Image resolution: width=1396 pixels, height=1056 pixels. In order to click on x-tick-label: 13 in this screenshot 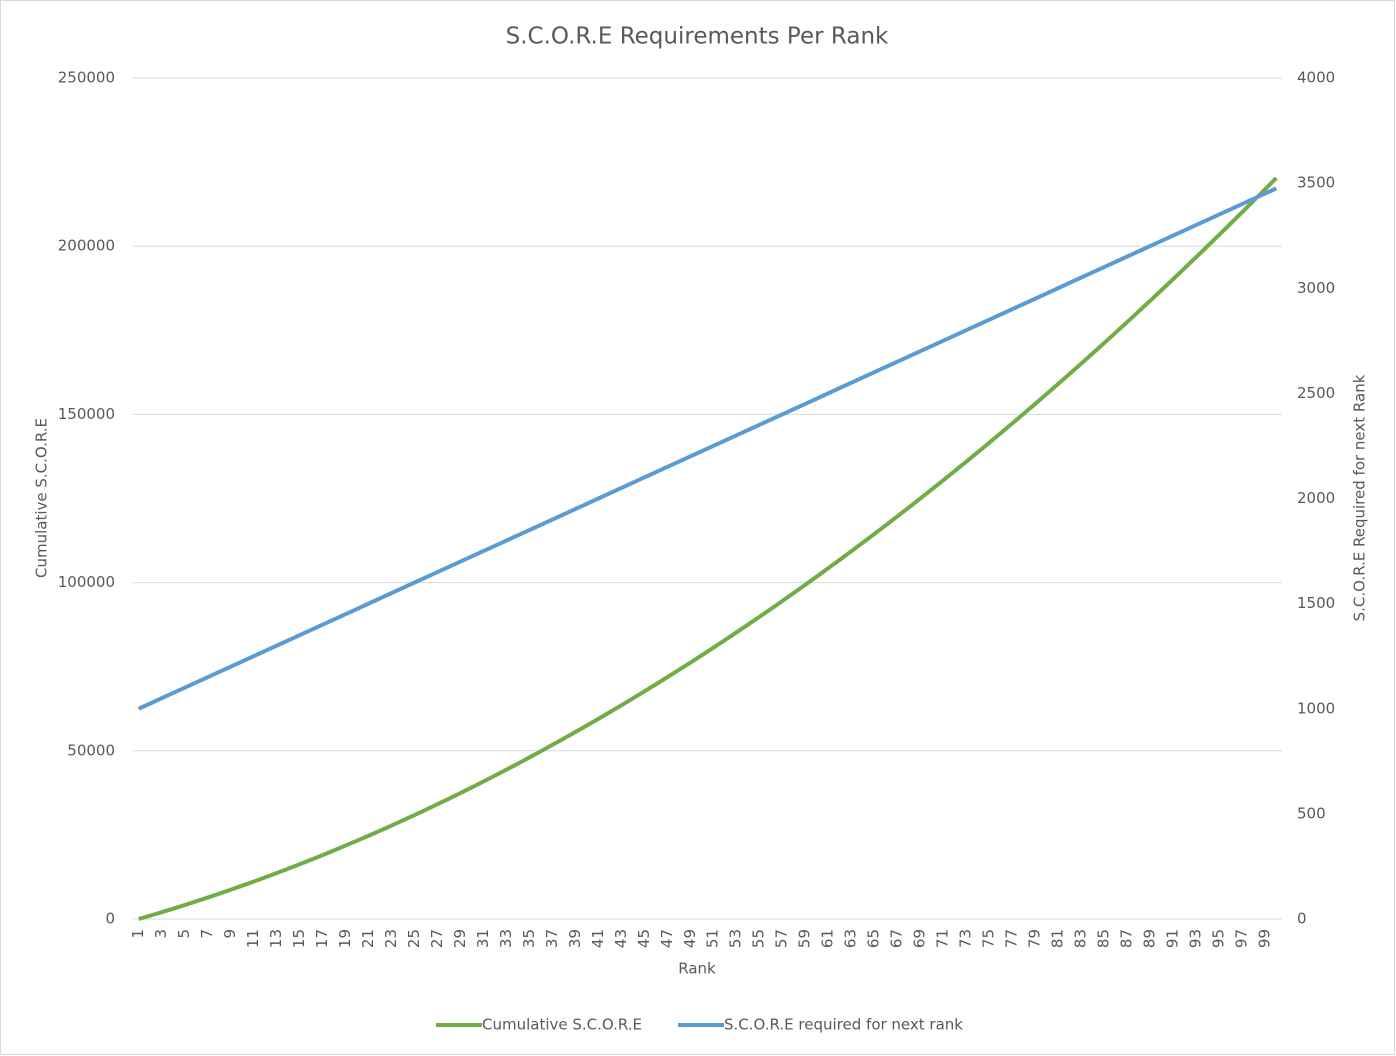, I will do `click(276, 938)`.